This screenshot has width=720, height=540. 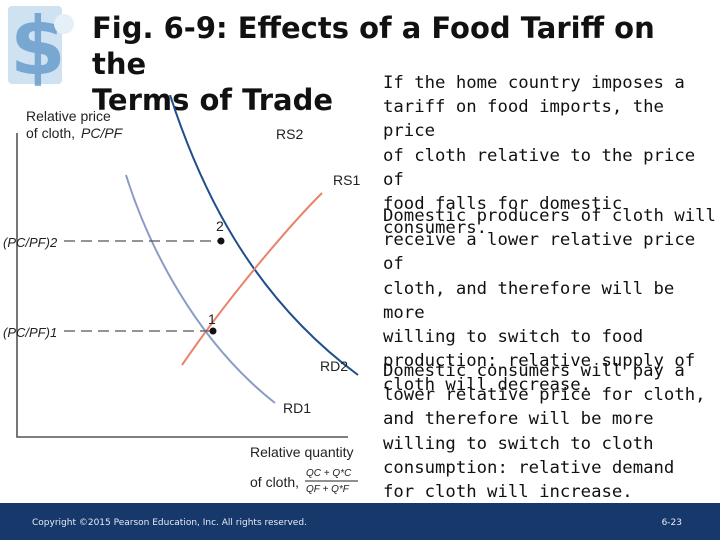 I want to click on publisher-logo: $, so click(x=40, y=45).